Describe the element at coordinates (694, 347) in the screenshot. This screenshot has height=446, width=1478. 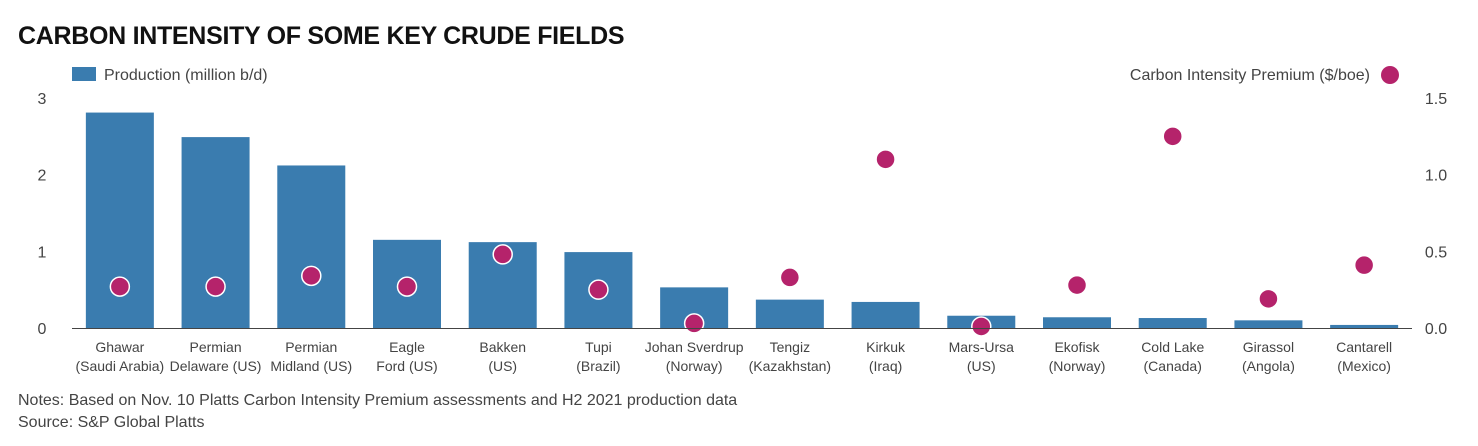
I see `x-category-label: Johan Sverdrup` at that location.